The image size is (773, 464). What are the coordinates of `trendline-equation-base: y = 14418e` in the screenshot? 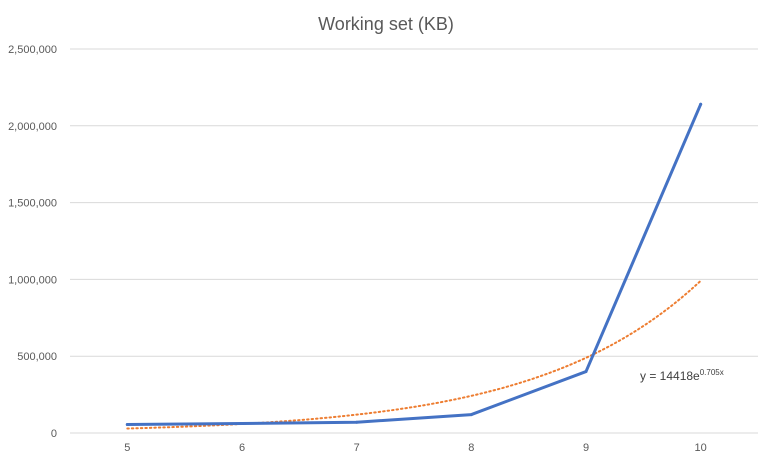 It's located at (670, 376).